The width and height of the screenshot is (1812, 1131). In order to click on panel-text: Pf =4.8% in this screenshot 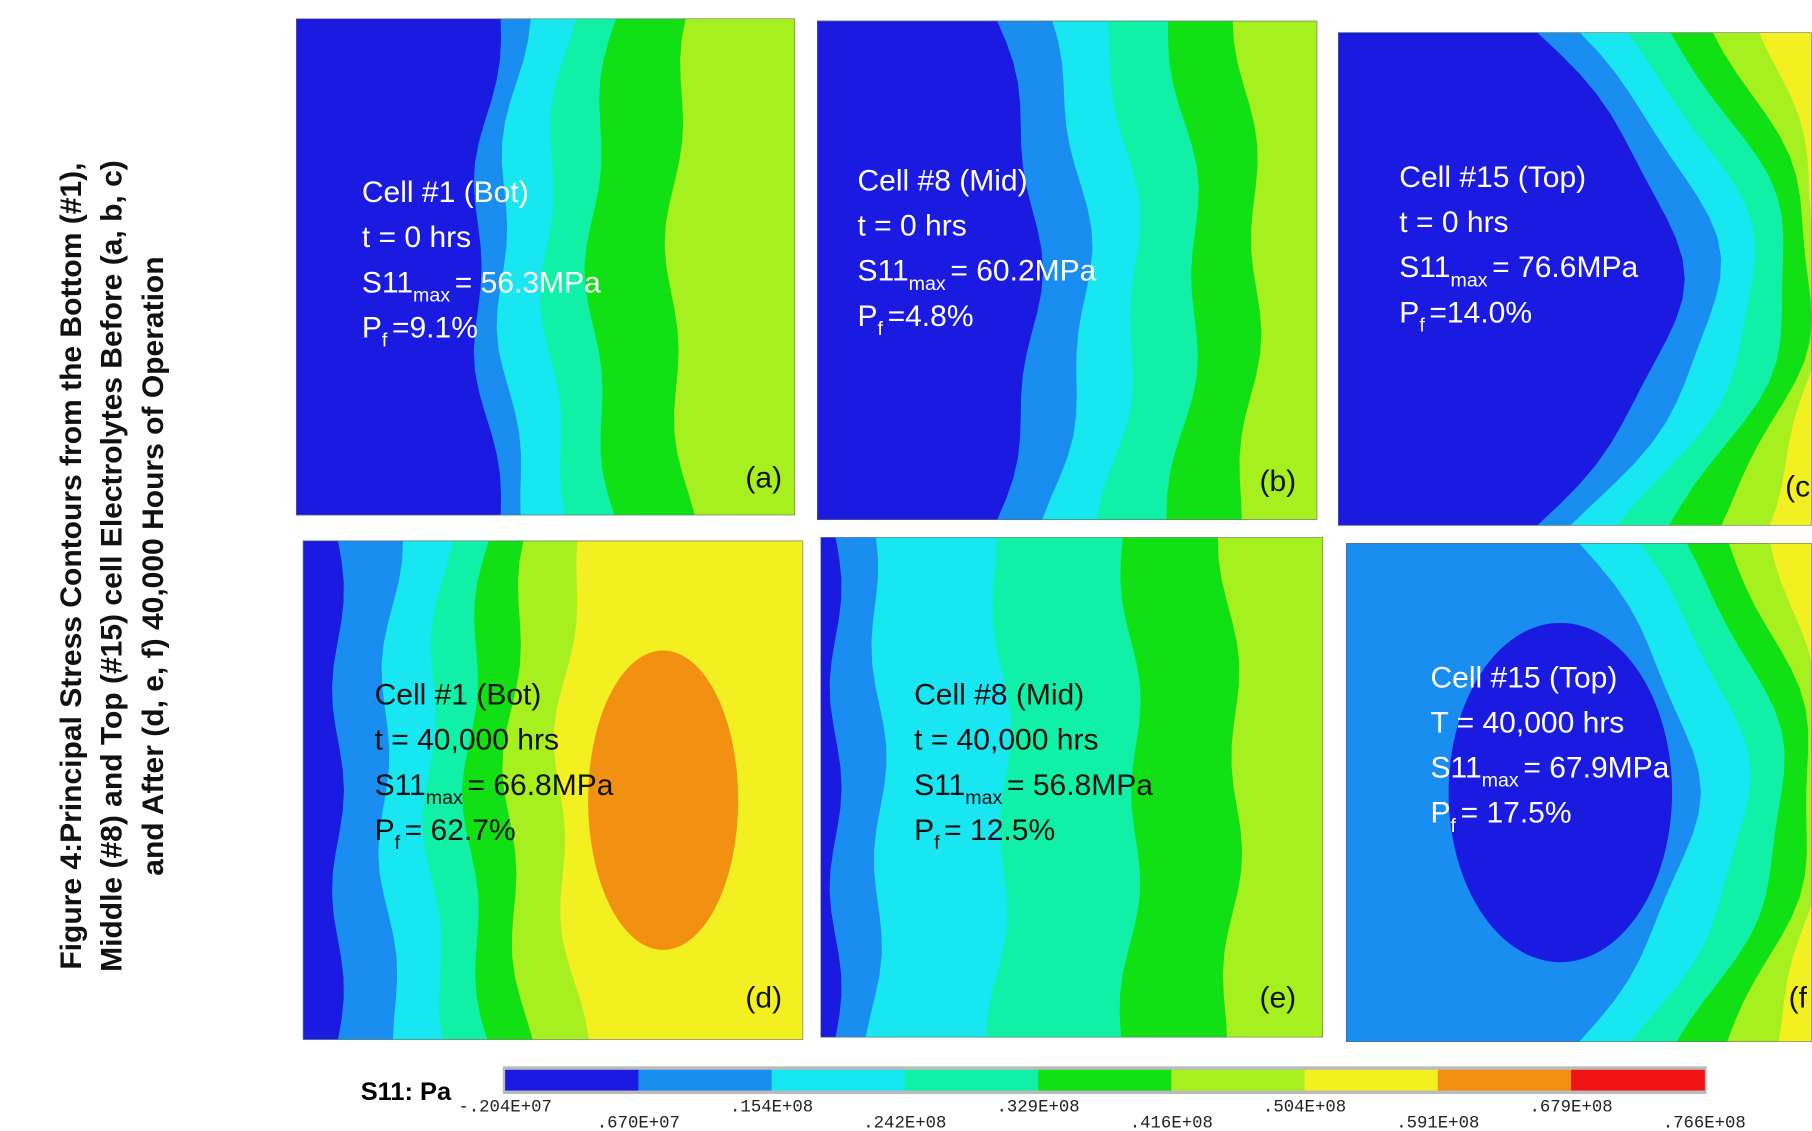, I will do `click(915, 320)`.